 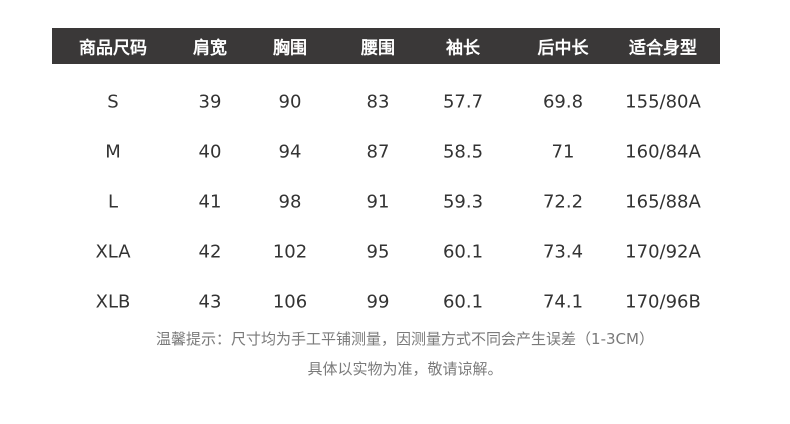 I want to click on table-cell: 42, so click(x=210, y=252).